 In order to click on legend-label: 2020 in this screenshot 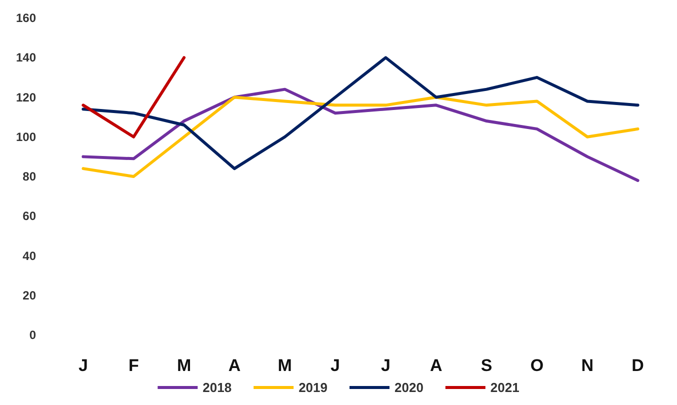, I will do `click(409, 387)`.